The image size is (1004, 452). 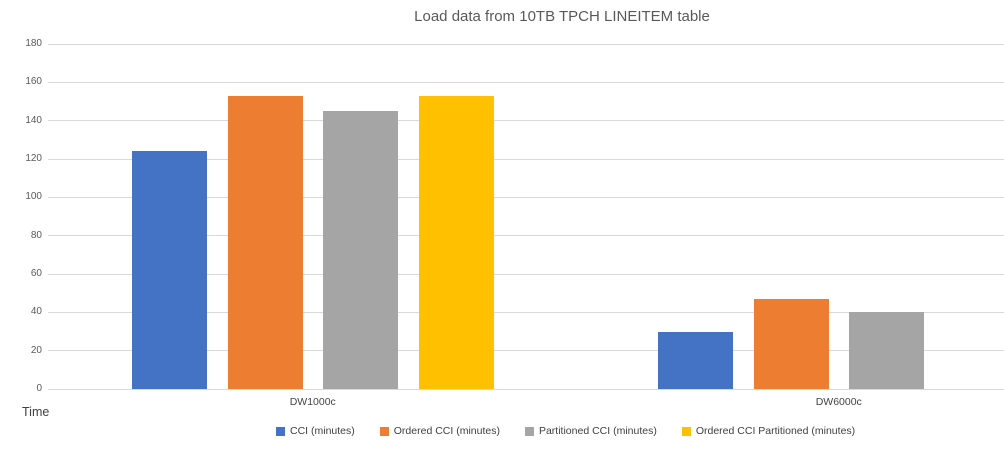 I want to click on category-label-dw6000c: DW6000c, so click(x=838, y=402).